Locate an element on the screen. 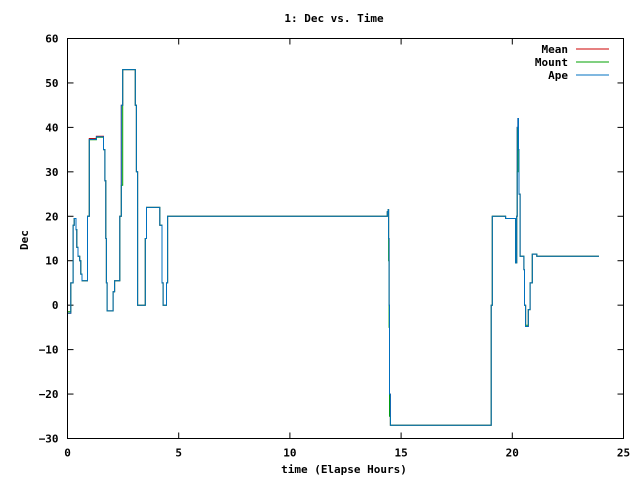 The height and width of the screenshot is (480, 640). y-tick-label: 50 is located at coordinates (51, 83).